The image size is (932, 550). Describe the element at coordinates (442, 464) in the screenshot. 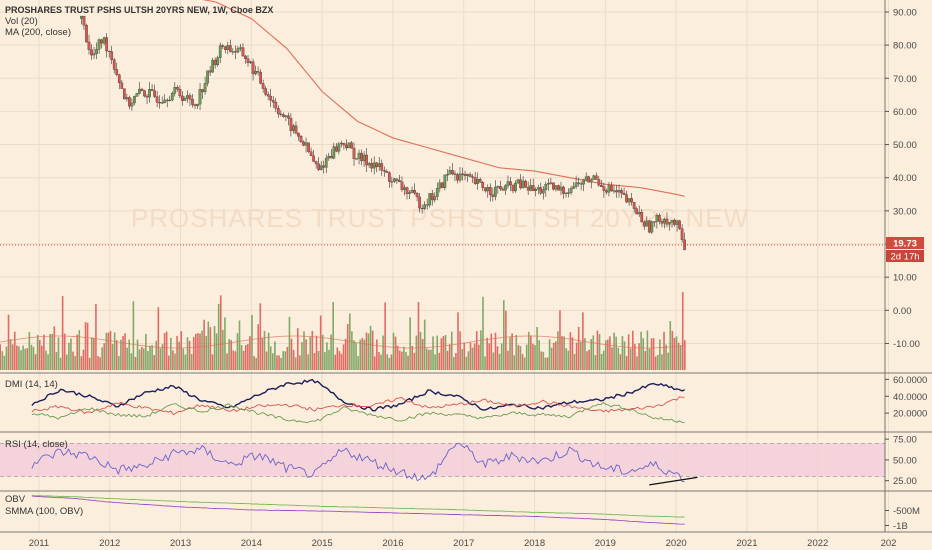

I see `rsi-pane` at that location.